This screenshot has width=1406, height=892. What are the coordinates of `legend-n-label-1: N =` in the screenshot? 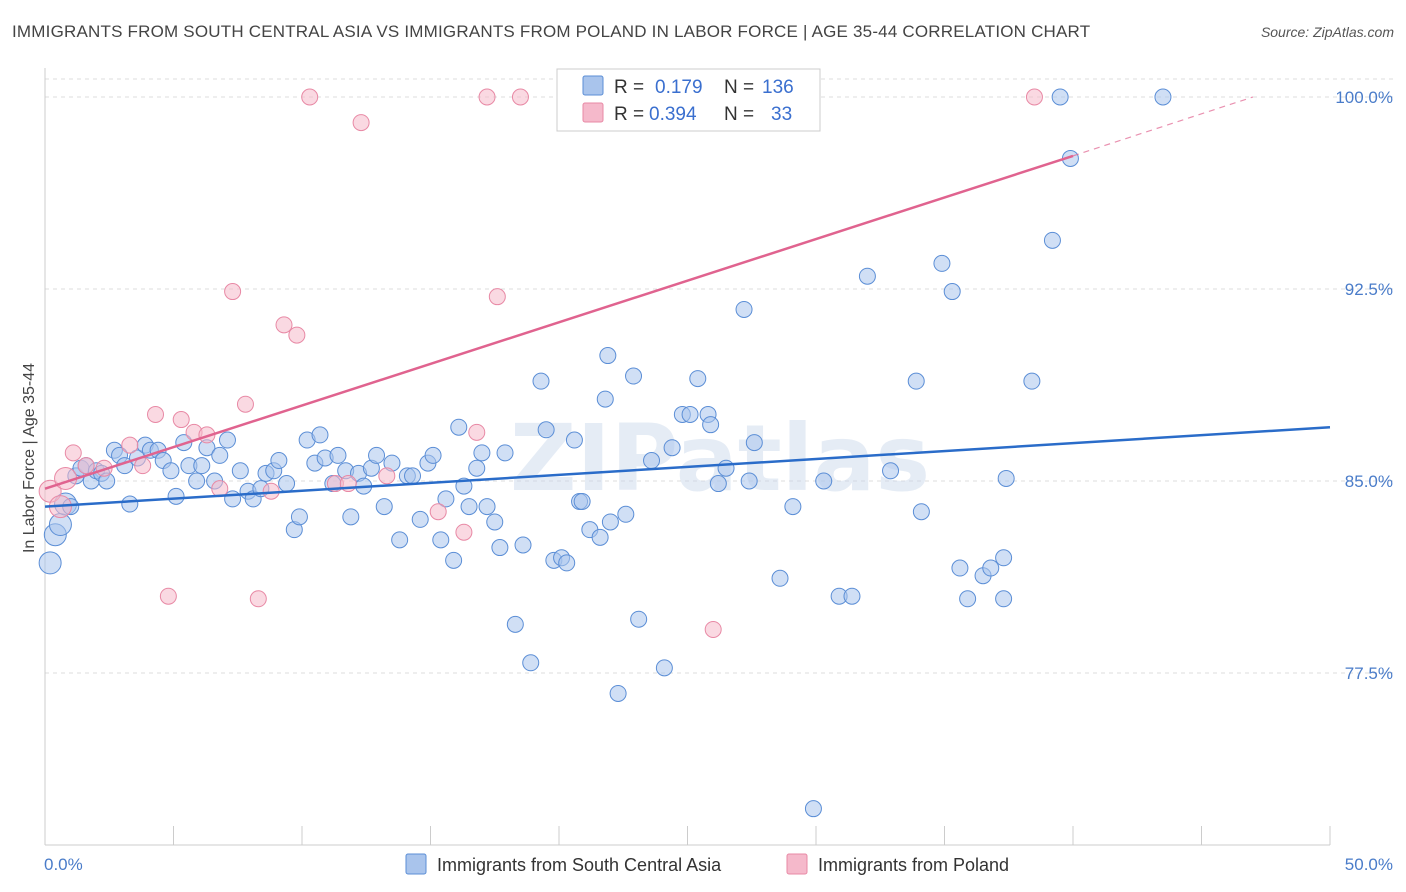 It's located at (739, 87).